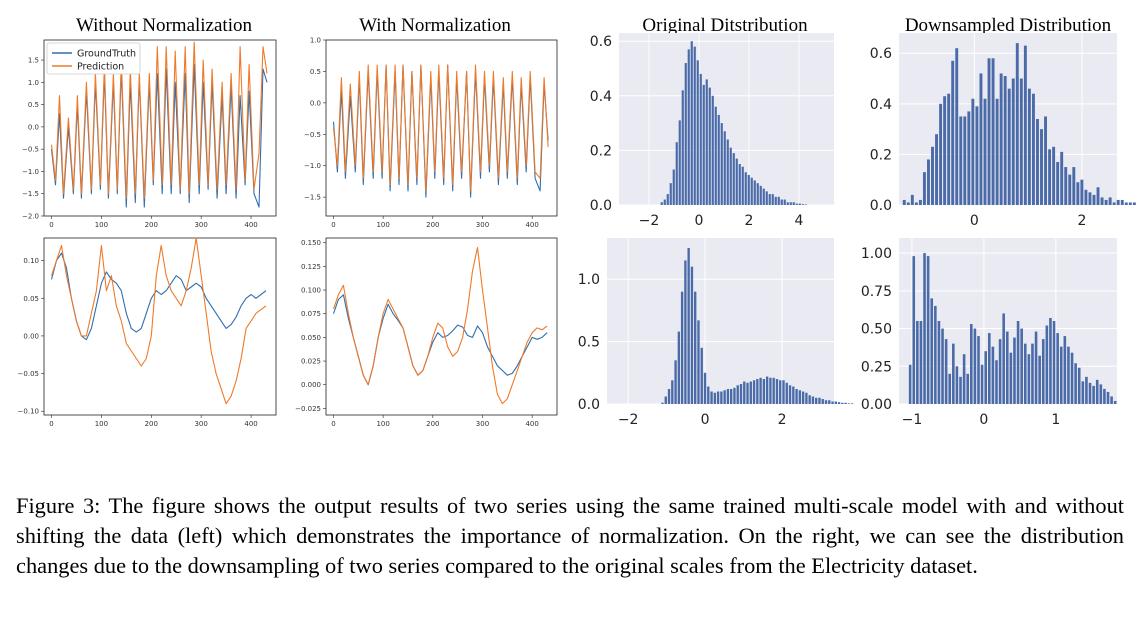 The width and height of the screenshot is (1140, 640). Describe the element at coordinates (628, 420) in the screenshot. I see `x-tick-label: −2` at that location.